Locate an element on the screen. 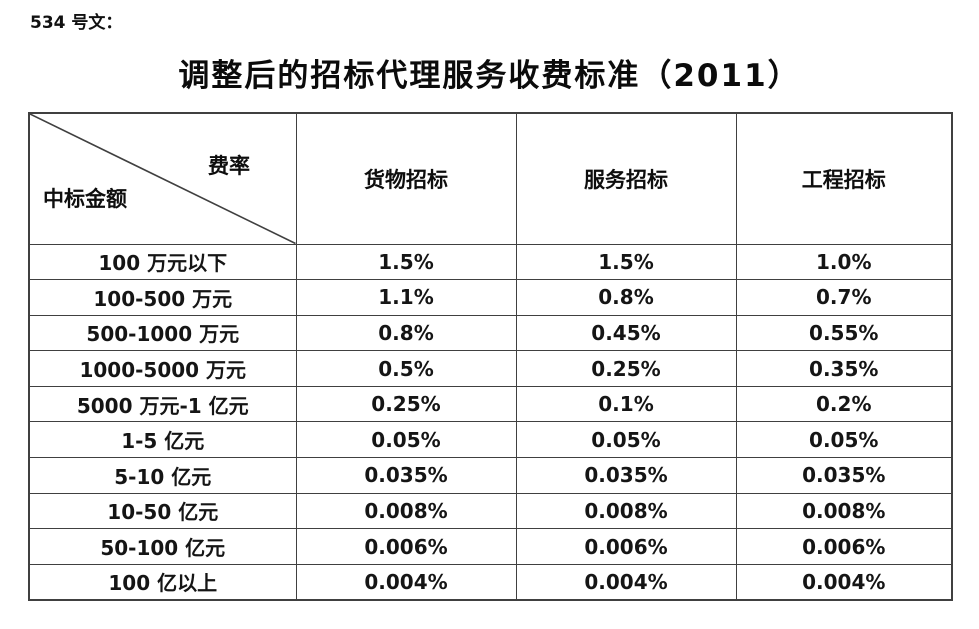  table-row: 1-5 亿元 0.05% 0.05% 0.05% is located at coordinates (490, 440).